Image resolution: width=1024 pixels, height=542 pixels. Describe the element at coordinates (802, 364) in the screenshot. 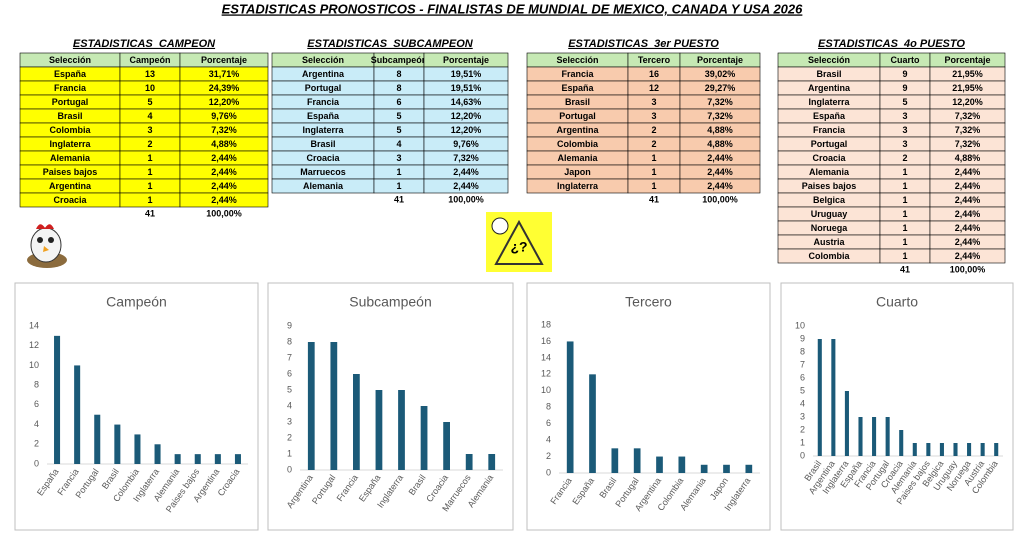

I see `y-tick-label: 7` at that location.